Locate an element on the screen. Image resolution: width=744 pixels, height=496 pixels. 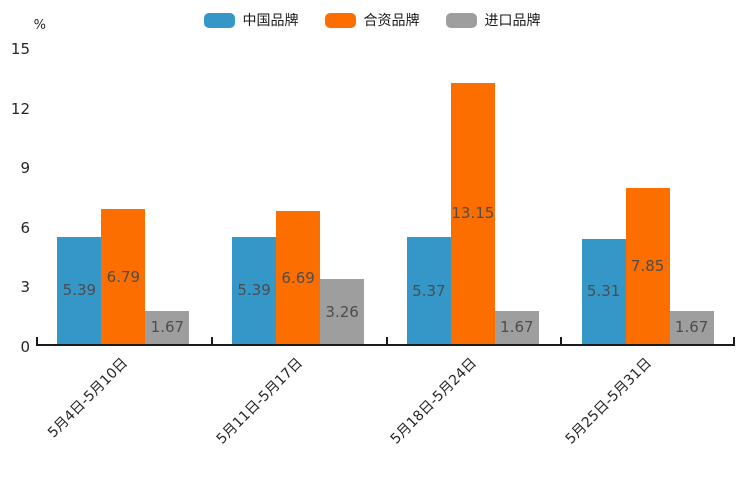
bar-joint-venture-brands-3: 7.85 is located at coordinates (647, 266).